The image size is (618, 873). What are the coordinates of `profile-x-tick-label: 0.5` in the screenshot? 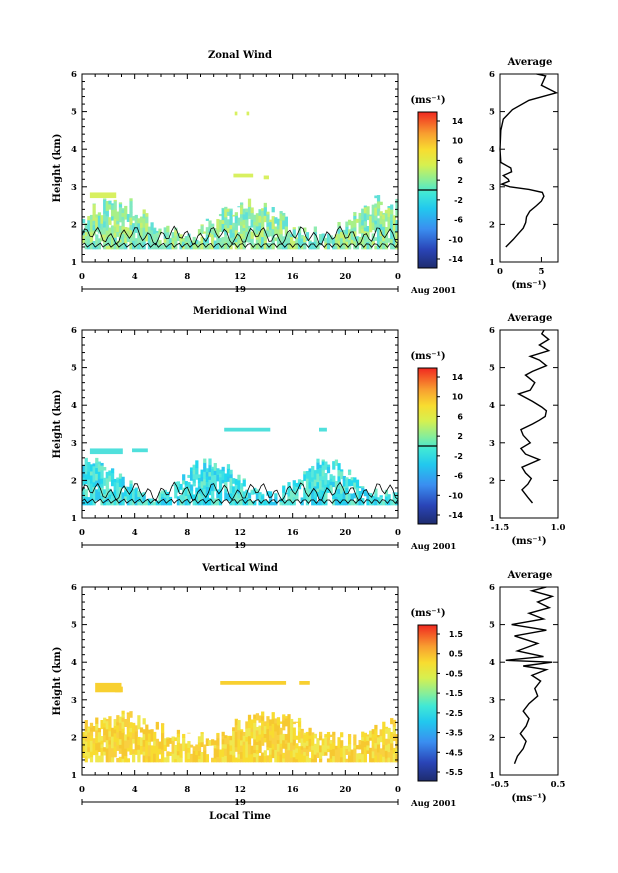 It's located at (558, 785).